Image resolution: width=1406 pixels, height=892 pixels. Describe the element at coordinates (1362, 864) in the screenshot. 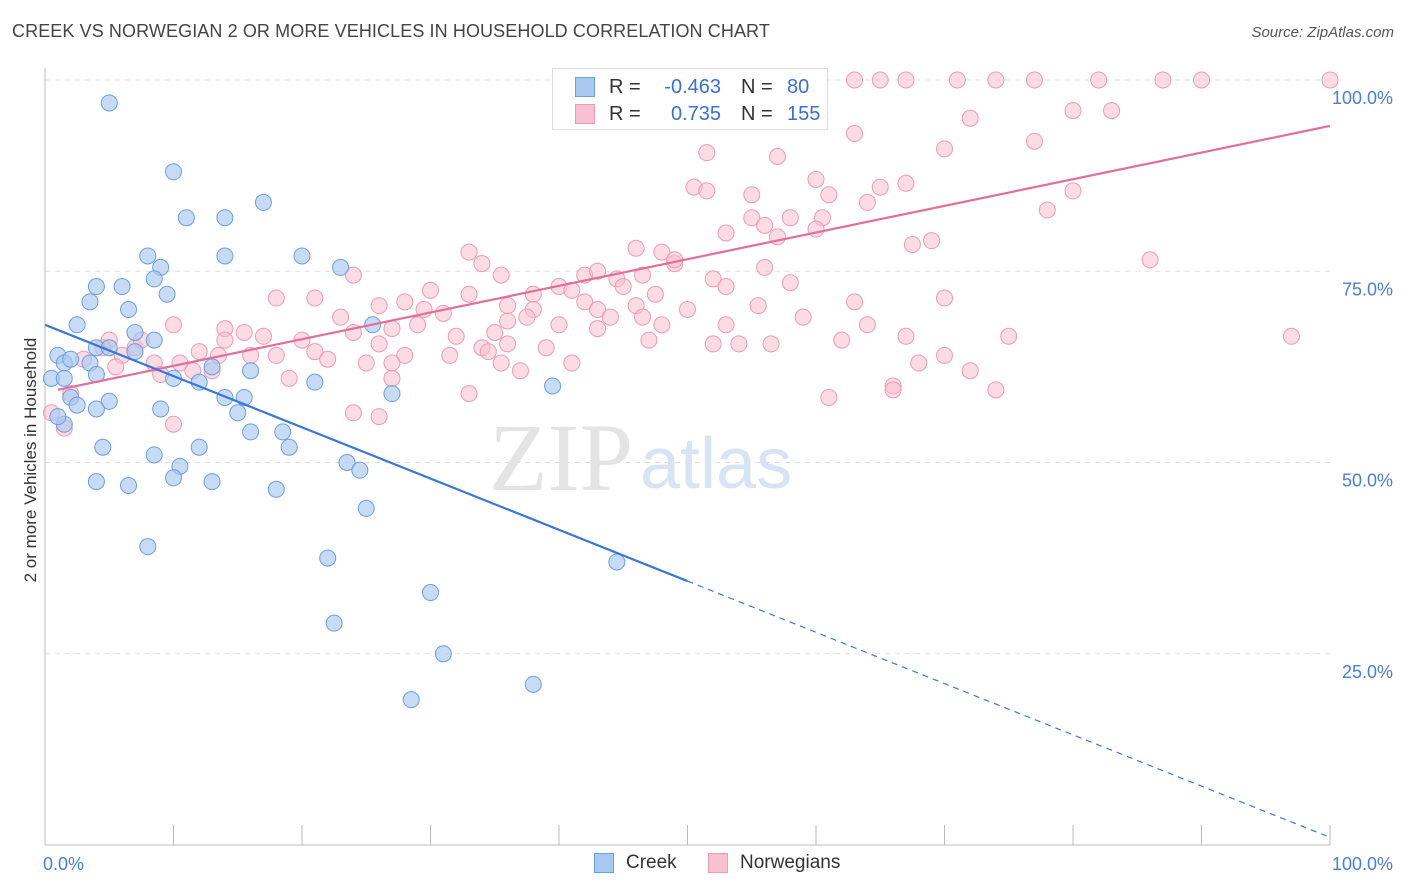

I see `x-tick-label: 100.0%` at that location.